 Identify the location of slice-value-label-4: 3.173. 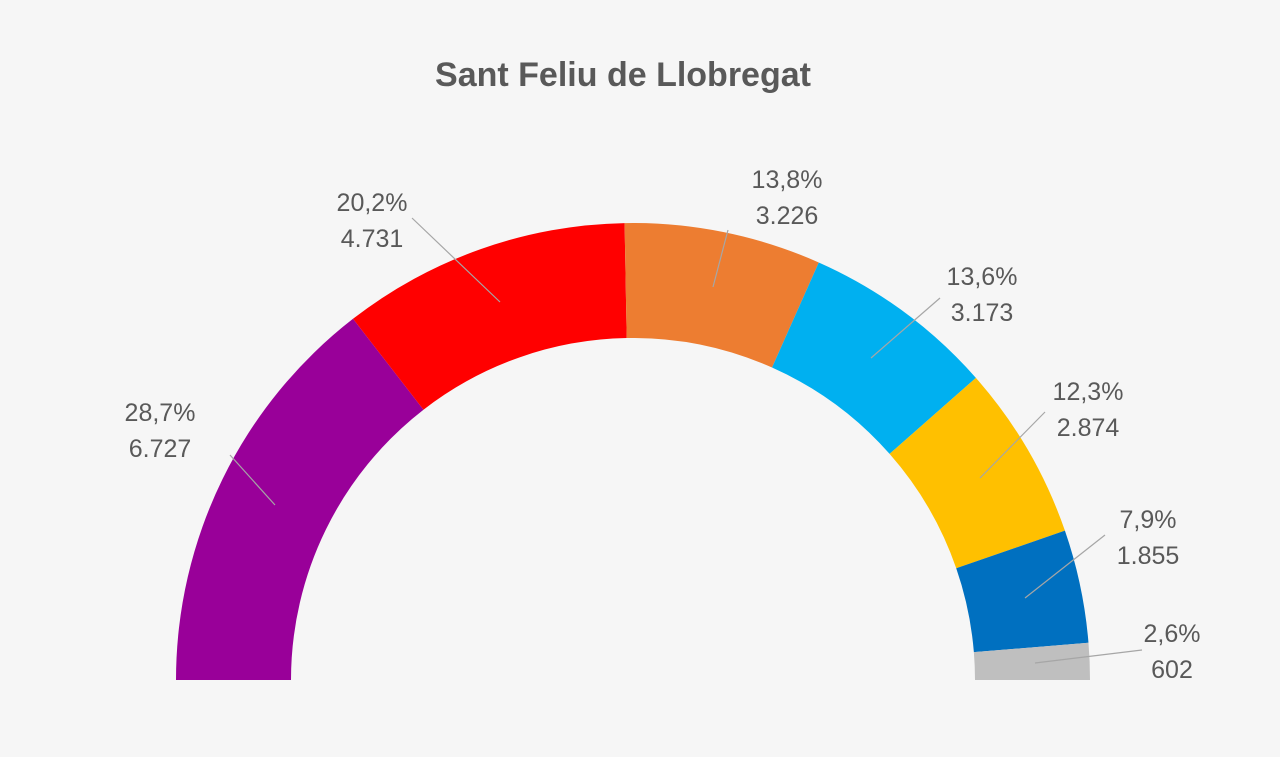
(982, 313).